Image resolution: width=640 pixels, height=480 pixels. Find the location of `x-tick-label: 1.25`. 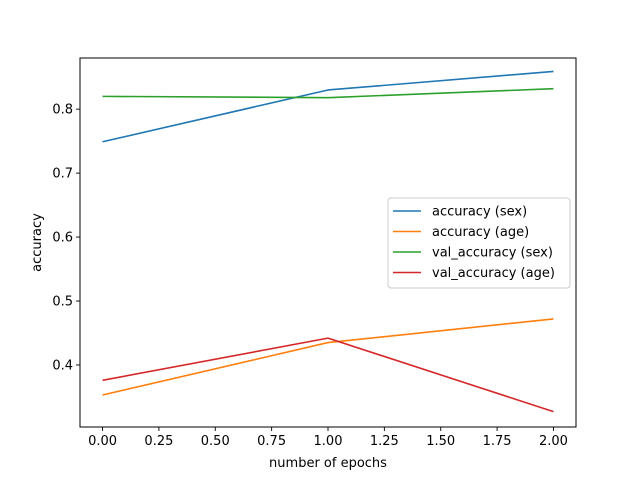

x-tick-label: 1.25 is located at coordinates (384, 441).